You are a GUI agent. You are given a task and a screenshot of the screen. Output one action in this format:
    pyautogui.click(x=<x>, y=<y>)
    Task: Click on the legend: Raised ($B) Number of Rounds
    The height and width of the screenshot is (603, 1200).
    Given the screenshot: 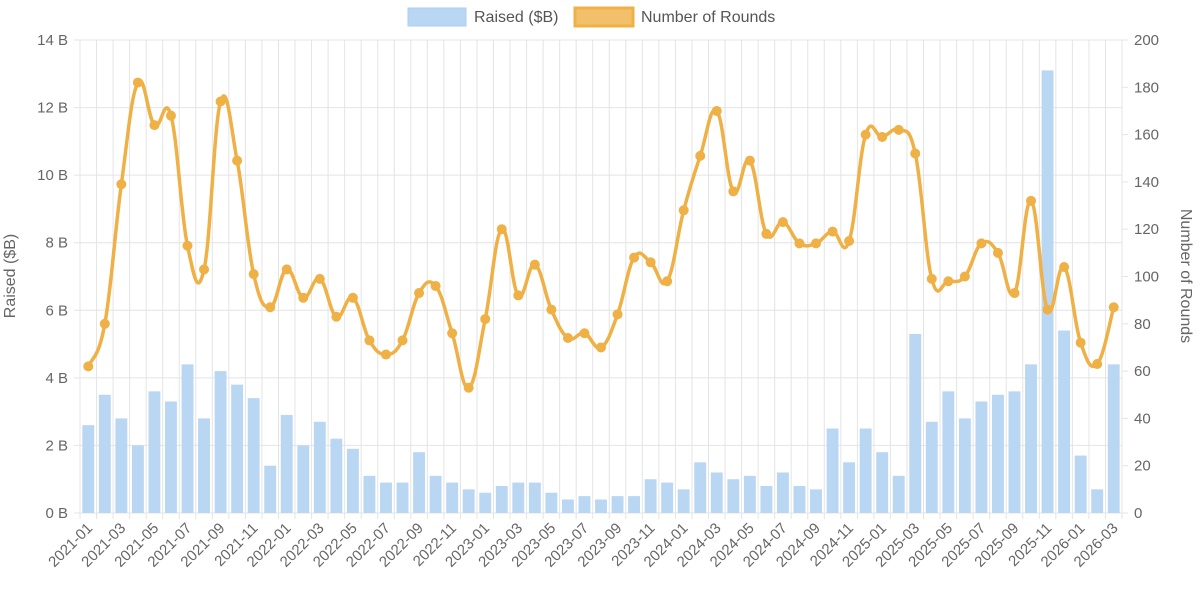 What is the action you would take?
    pyautogui.click(x=591, y=17)
    